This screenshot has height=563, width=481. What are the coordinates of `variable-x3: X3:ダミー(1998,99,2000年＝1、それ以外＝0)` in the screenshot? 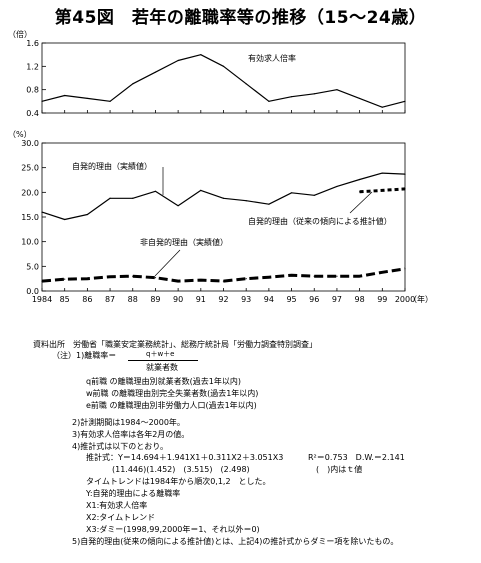 It's located at (173, 529).